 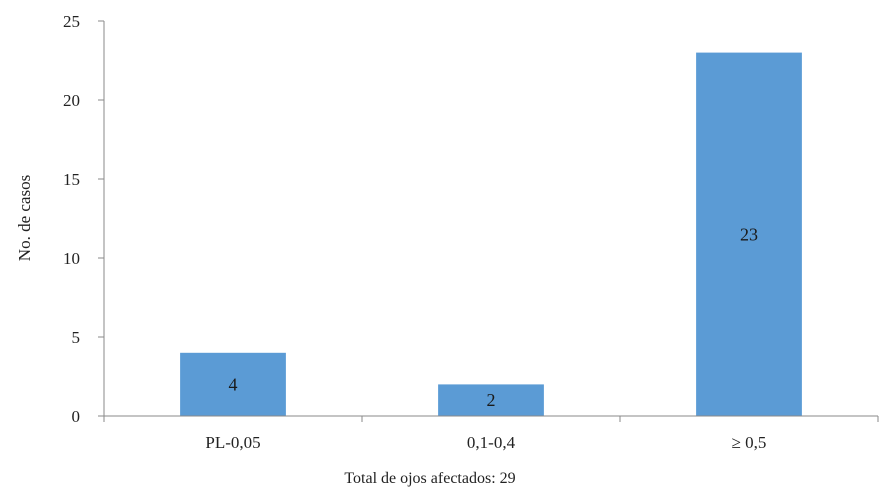 I want to click on bar-data-label: 4, so click(x=233, y=384).